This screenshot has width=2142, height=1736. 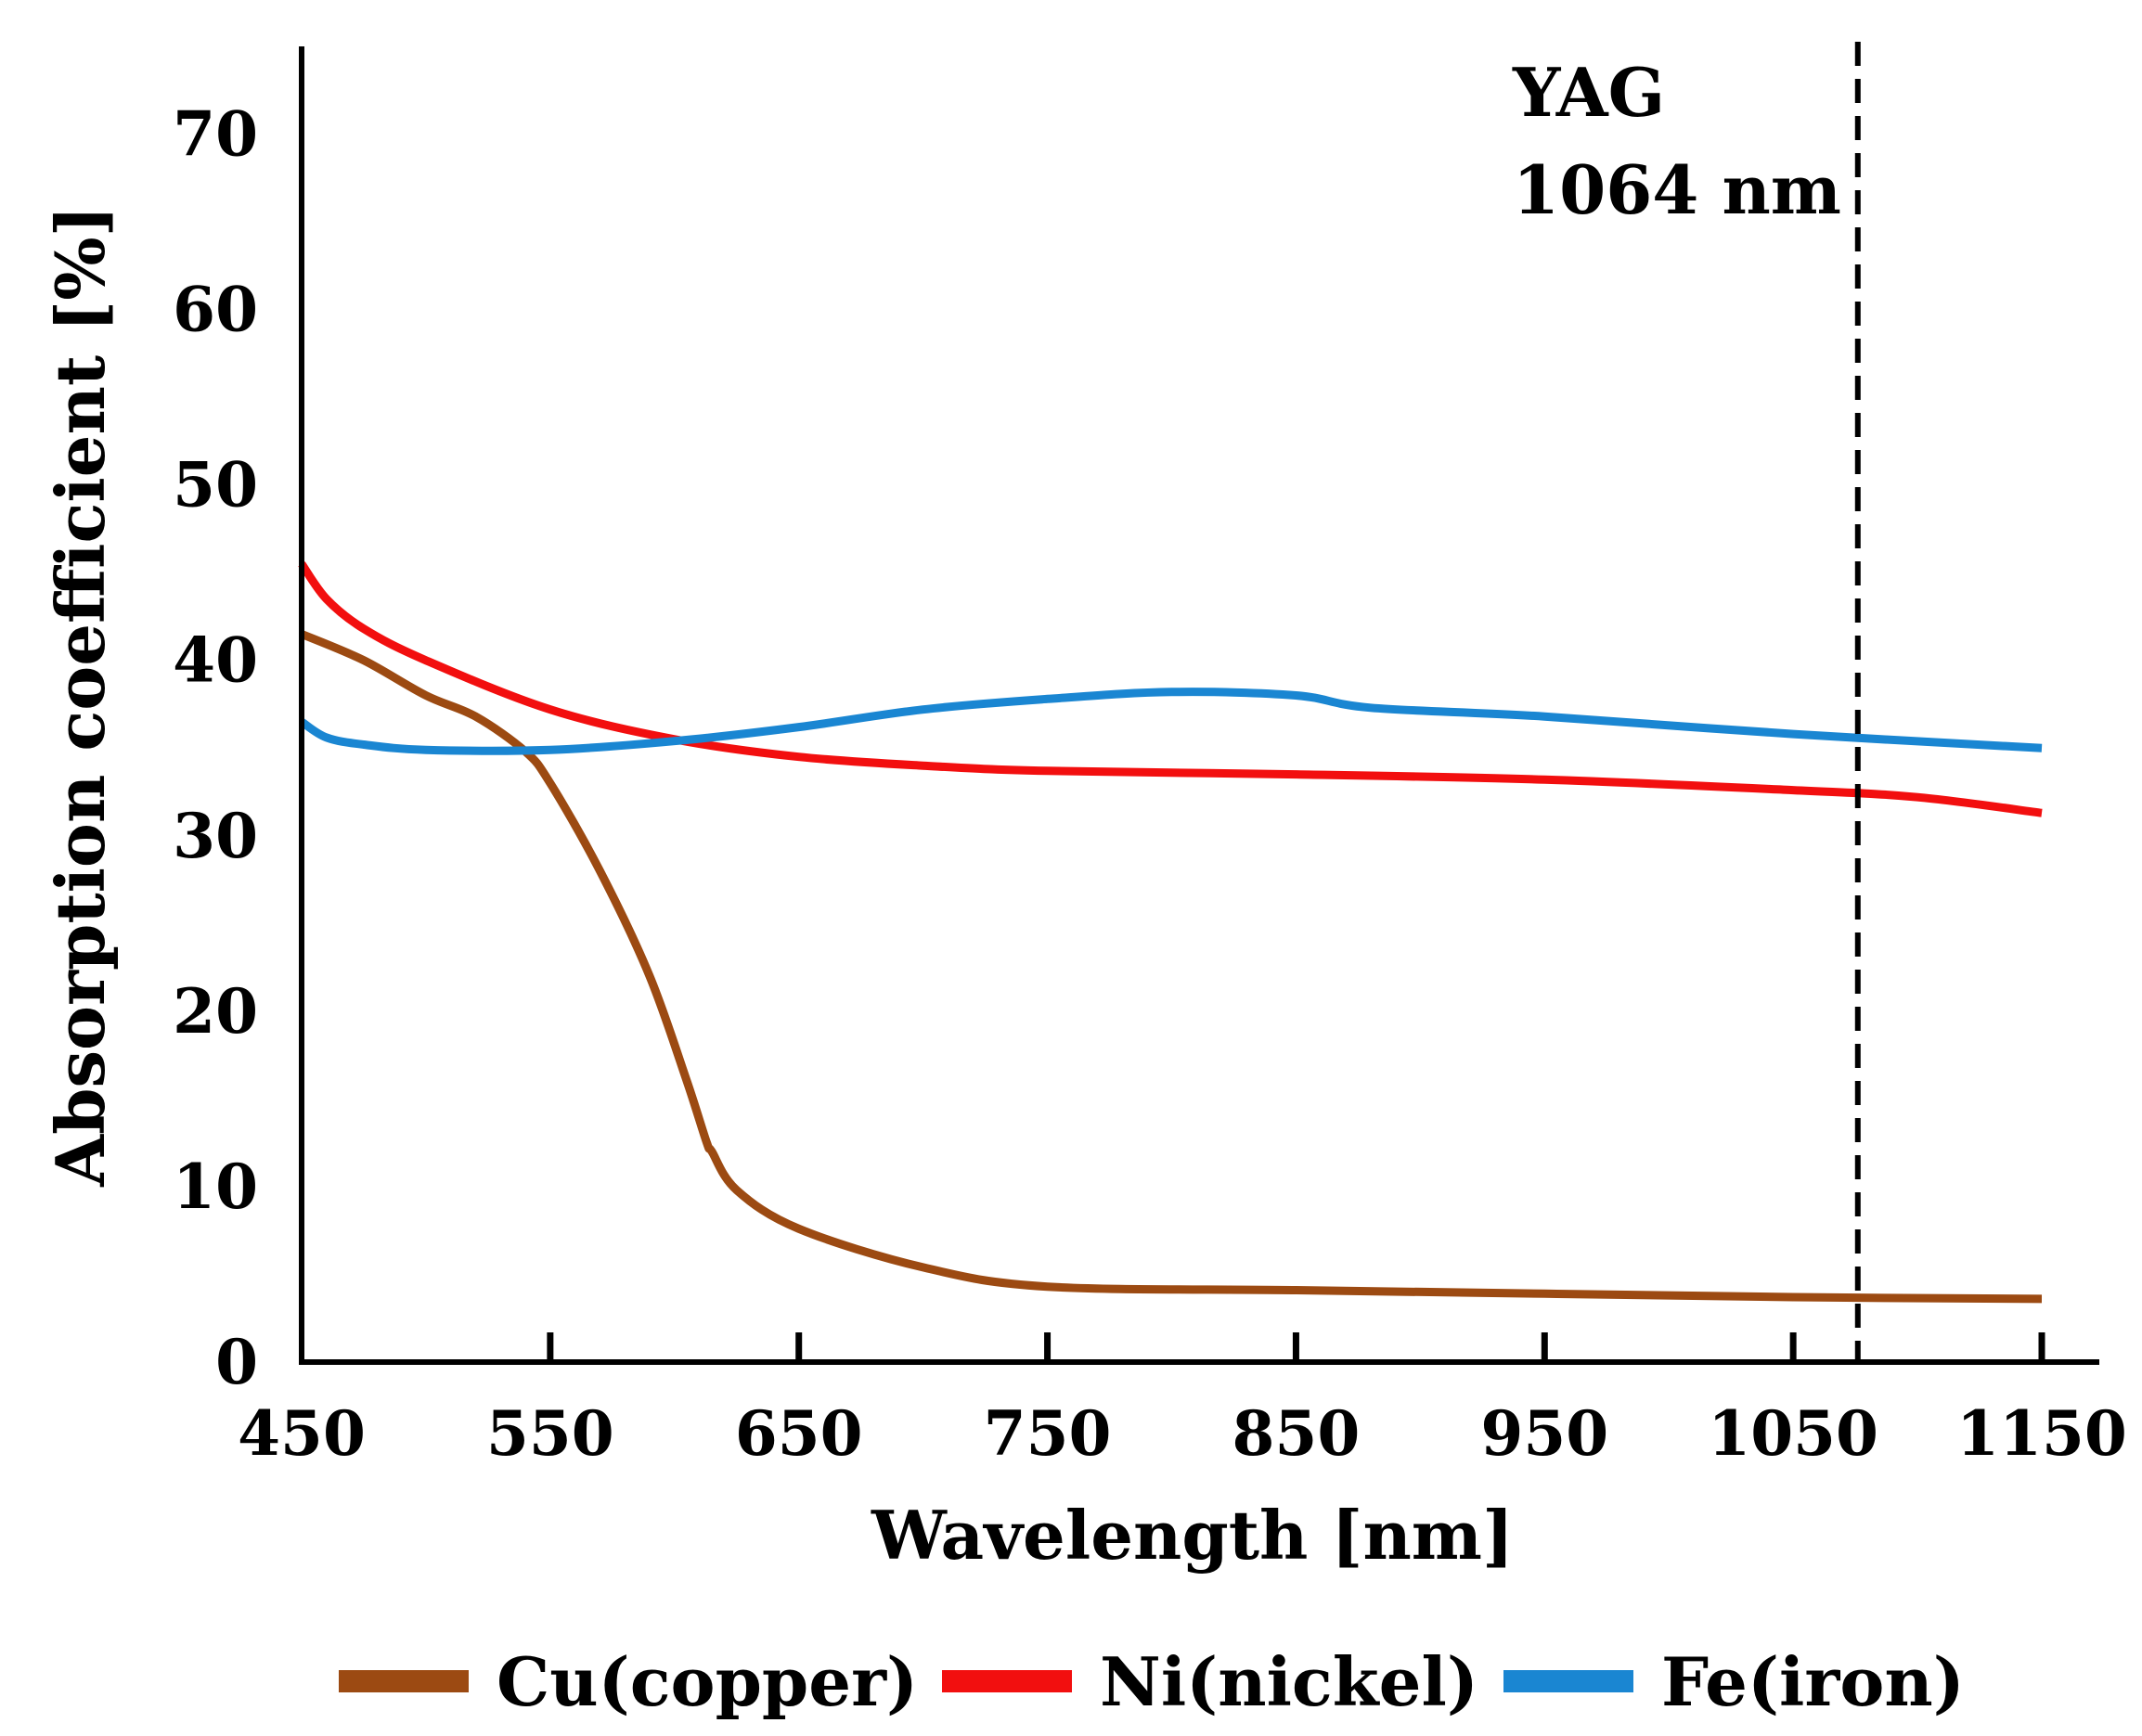 I want to click on x-tick-label: 1150, so click(x=2041, y=1433).